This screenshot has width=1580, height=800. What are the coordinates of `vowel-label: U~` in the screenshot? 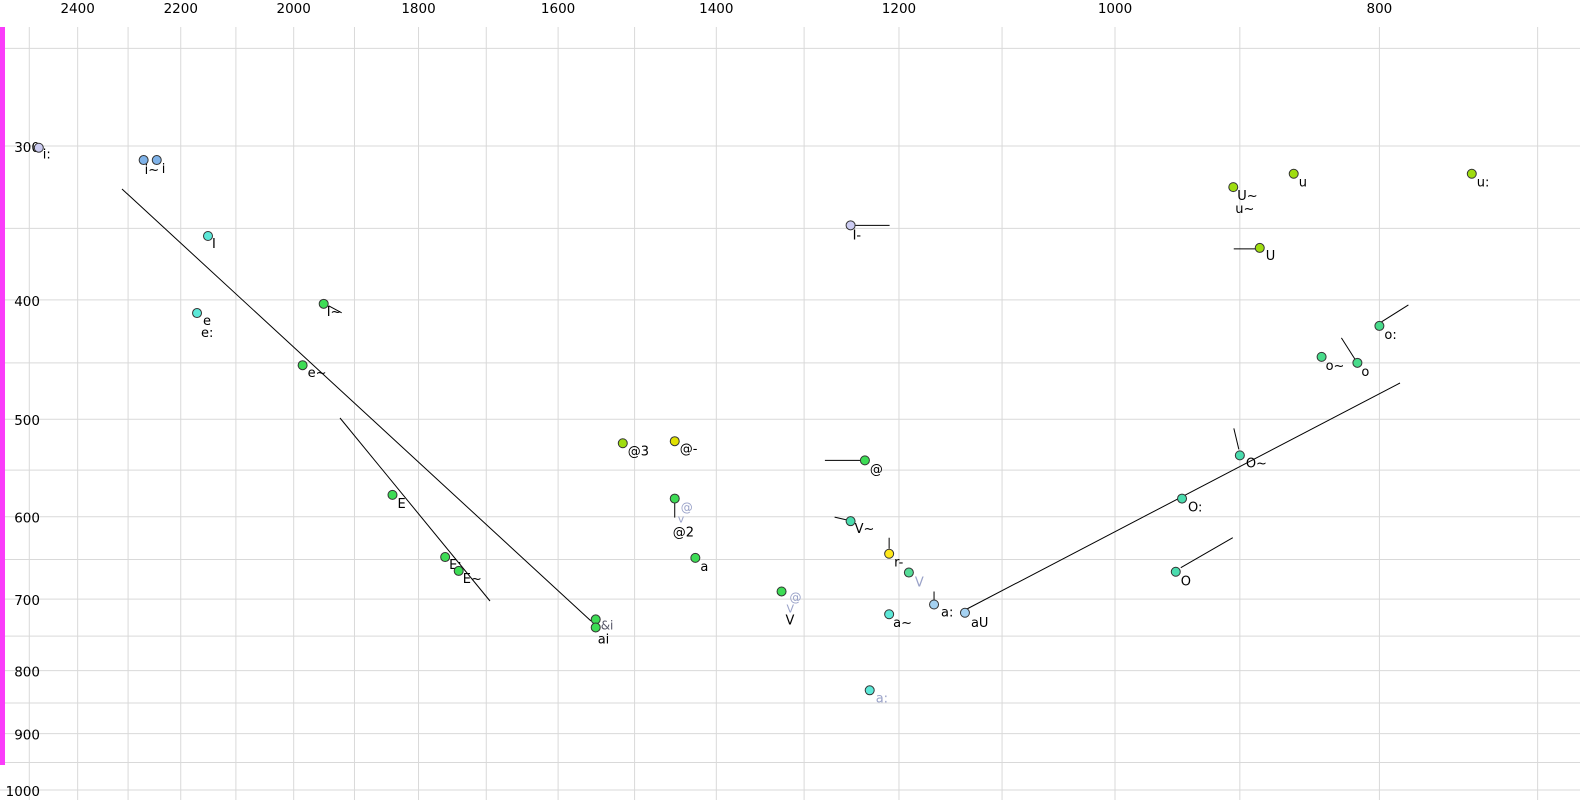 It's located at (1247, 196).